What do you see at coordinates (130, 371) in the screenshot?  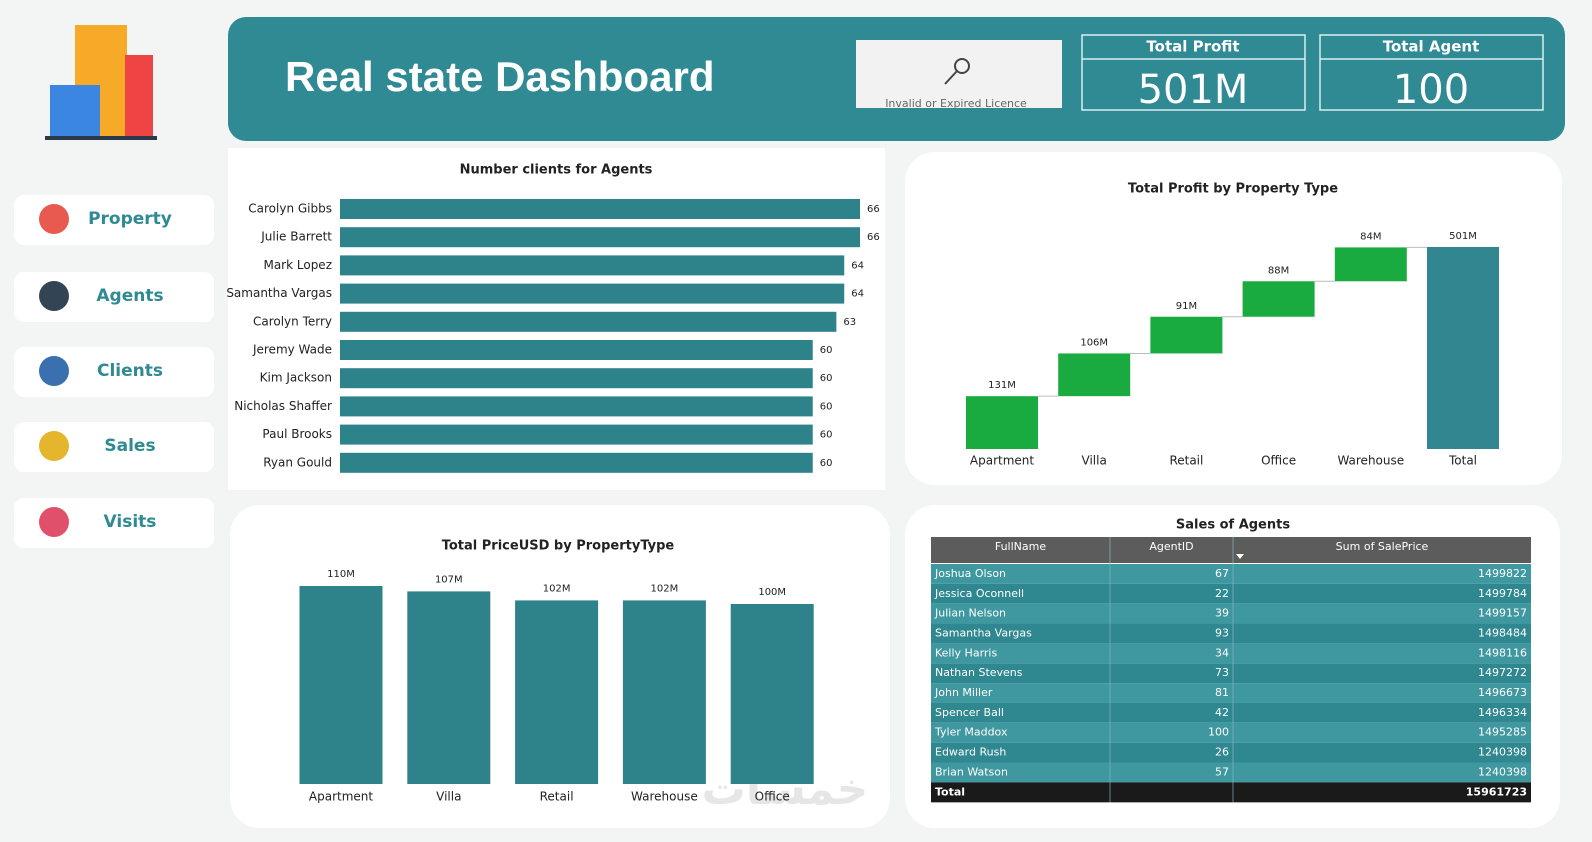 I see `nav-label: Clients` at bounding box center [130, 371].